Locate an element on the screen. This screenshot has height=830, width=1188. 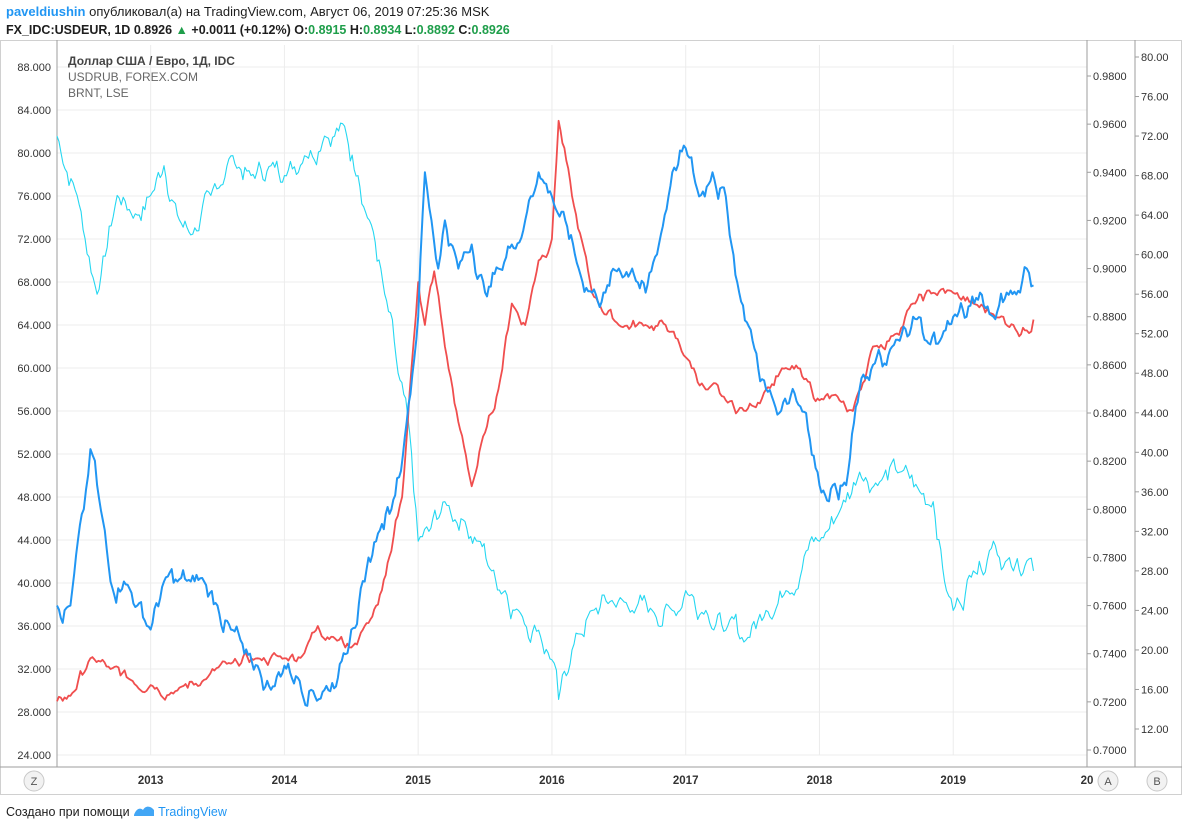
left-axis-tick: 60.000 is located at coordinates (34, 369).